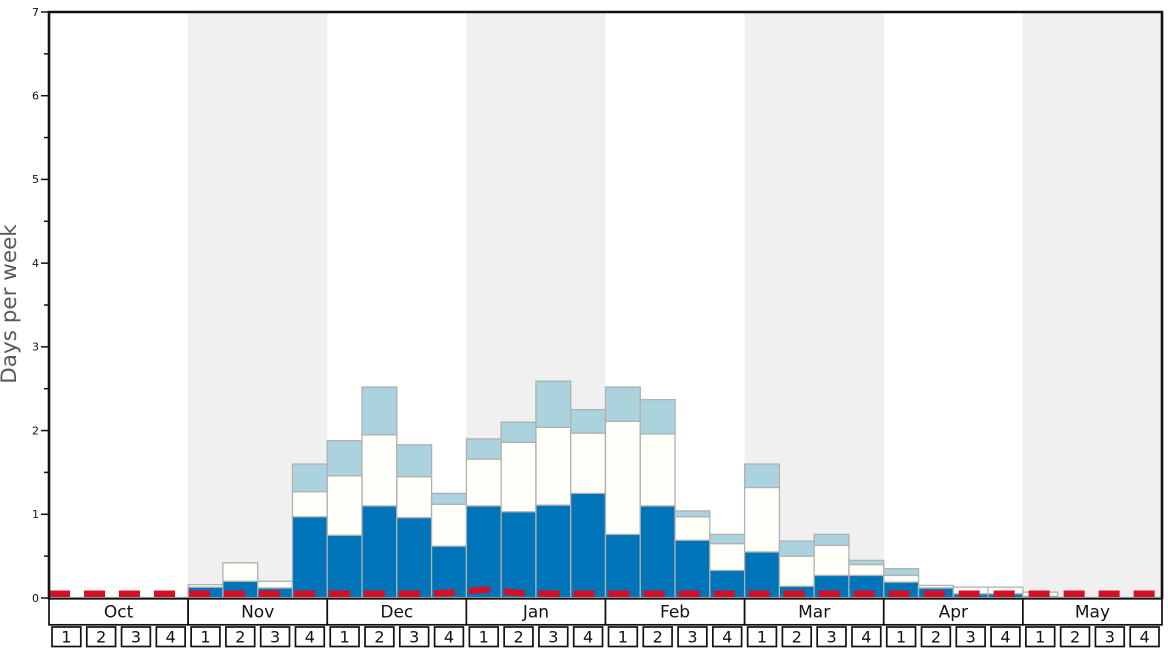 The width and height of the screenshot is (1168, 648). Describe the element at coordinates (1092, 305) in the screenshot. I see `month-shading-band` at that location.